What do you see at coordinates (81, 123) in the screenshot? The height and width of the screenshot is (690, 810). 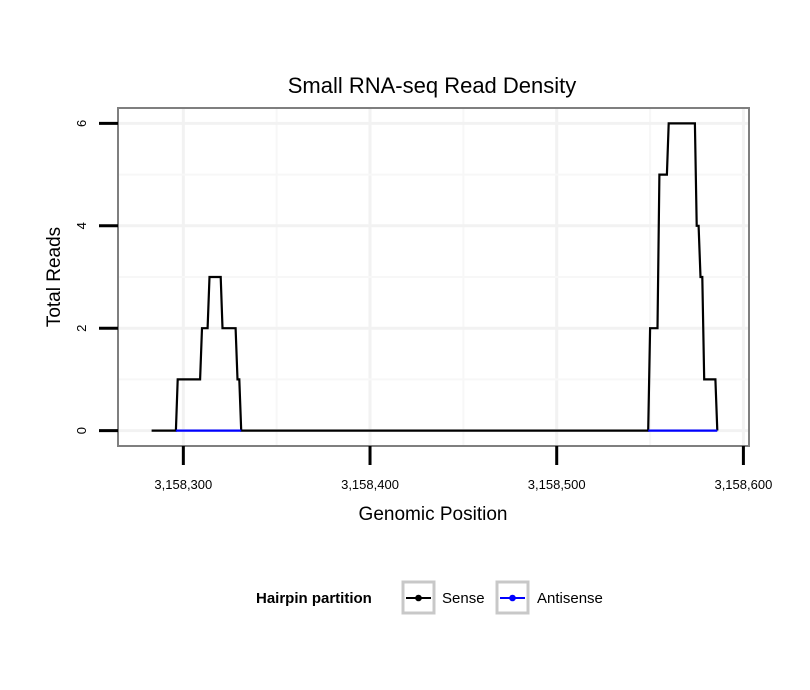 I see `y-tick-label: 6` at bounding box center [81, 123].